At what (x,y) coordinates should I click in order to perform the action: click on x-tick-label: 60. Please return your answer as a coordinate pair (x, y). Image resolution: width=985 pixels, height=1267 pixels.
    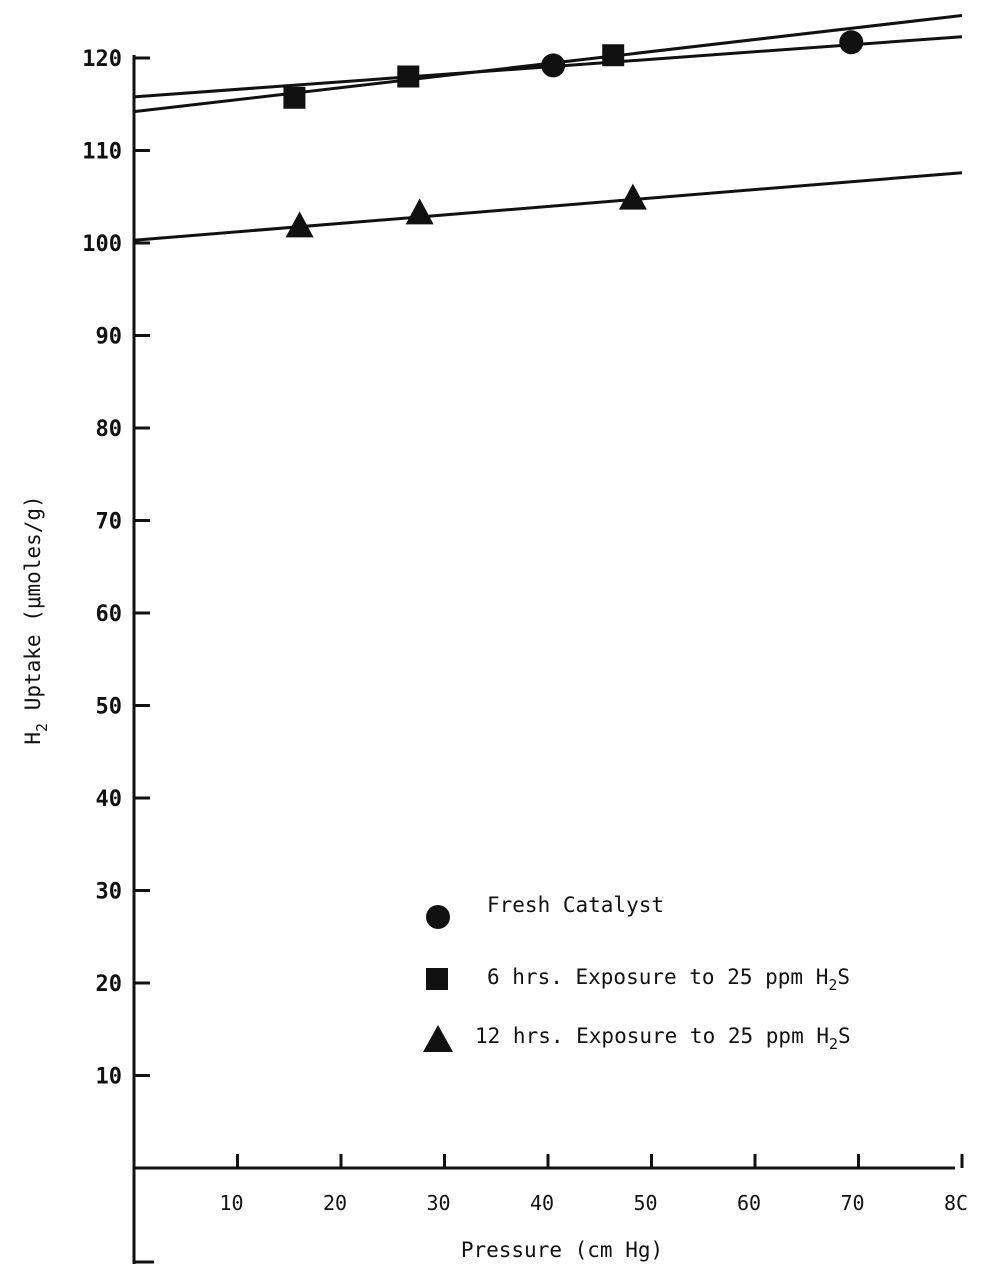
    Looking at the image, I should click on (749, 1203).